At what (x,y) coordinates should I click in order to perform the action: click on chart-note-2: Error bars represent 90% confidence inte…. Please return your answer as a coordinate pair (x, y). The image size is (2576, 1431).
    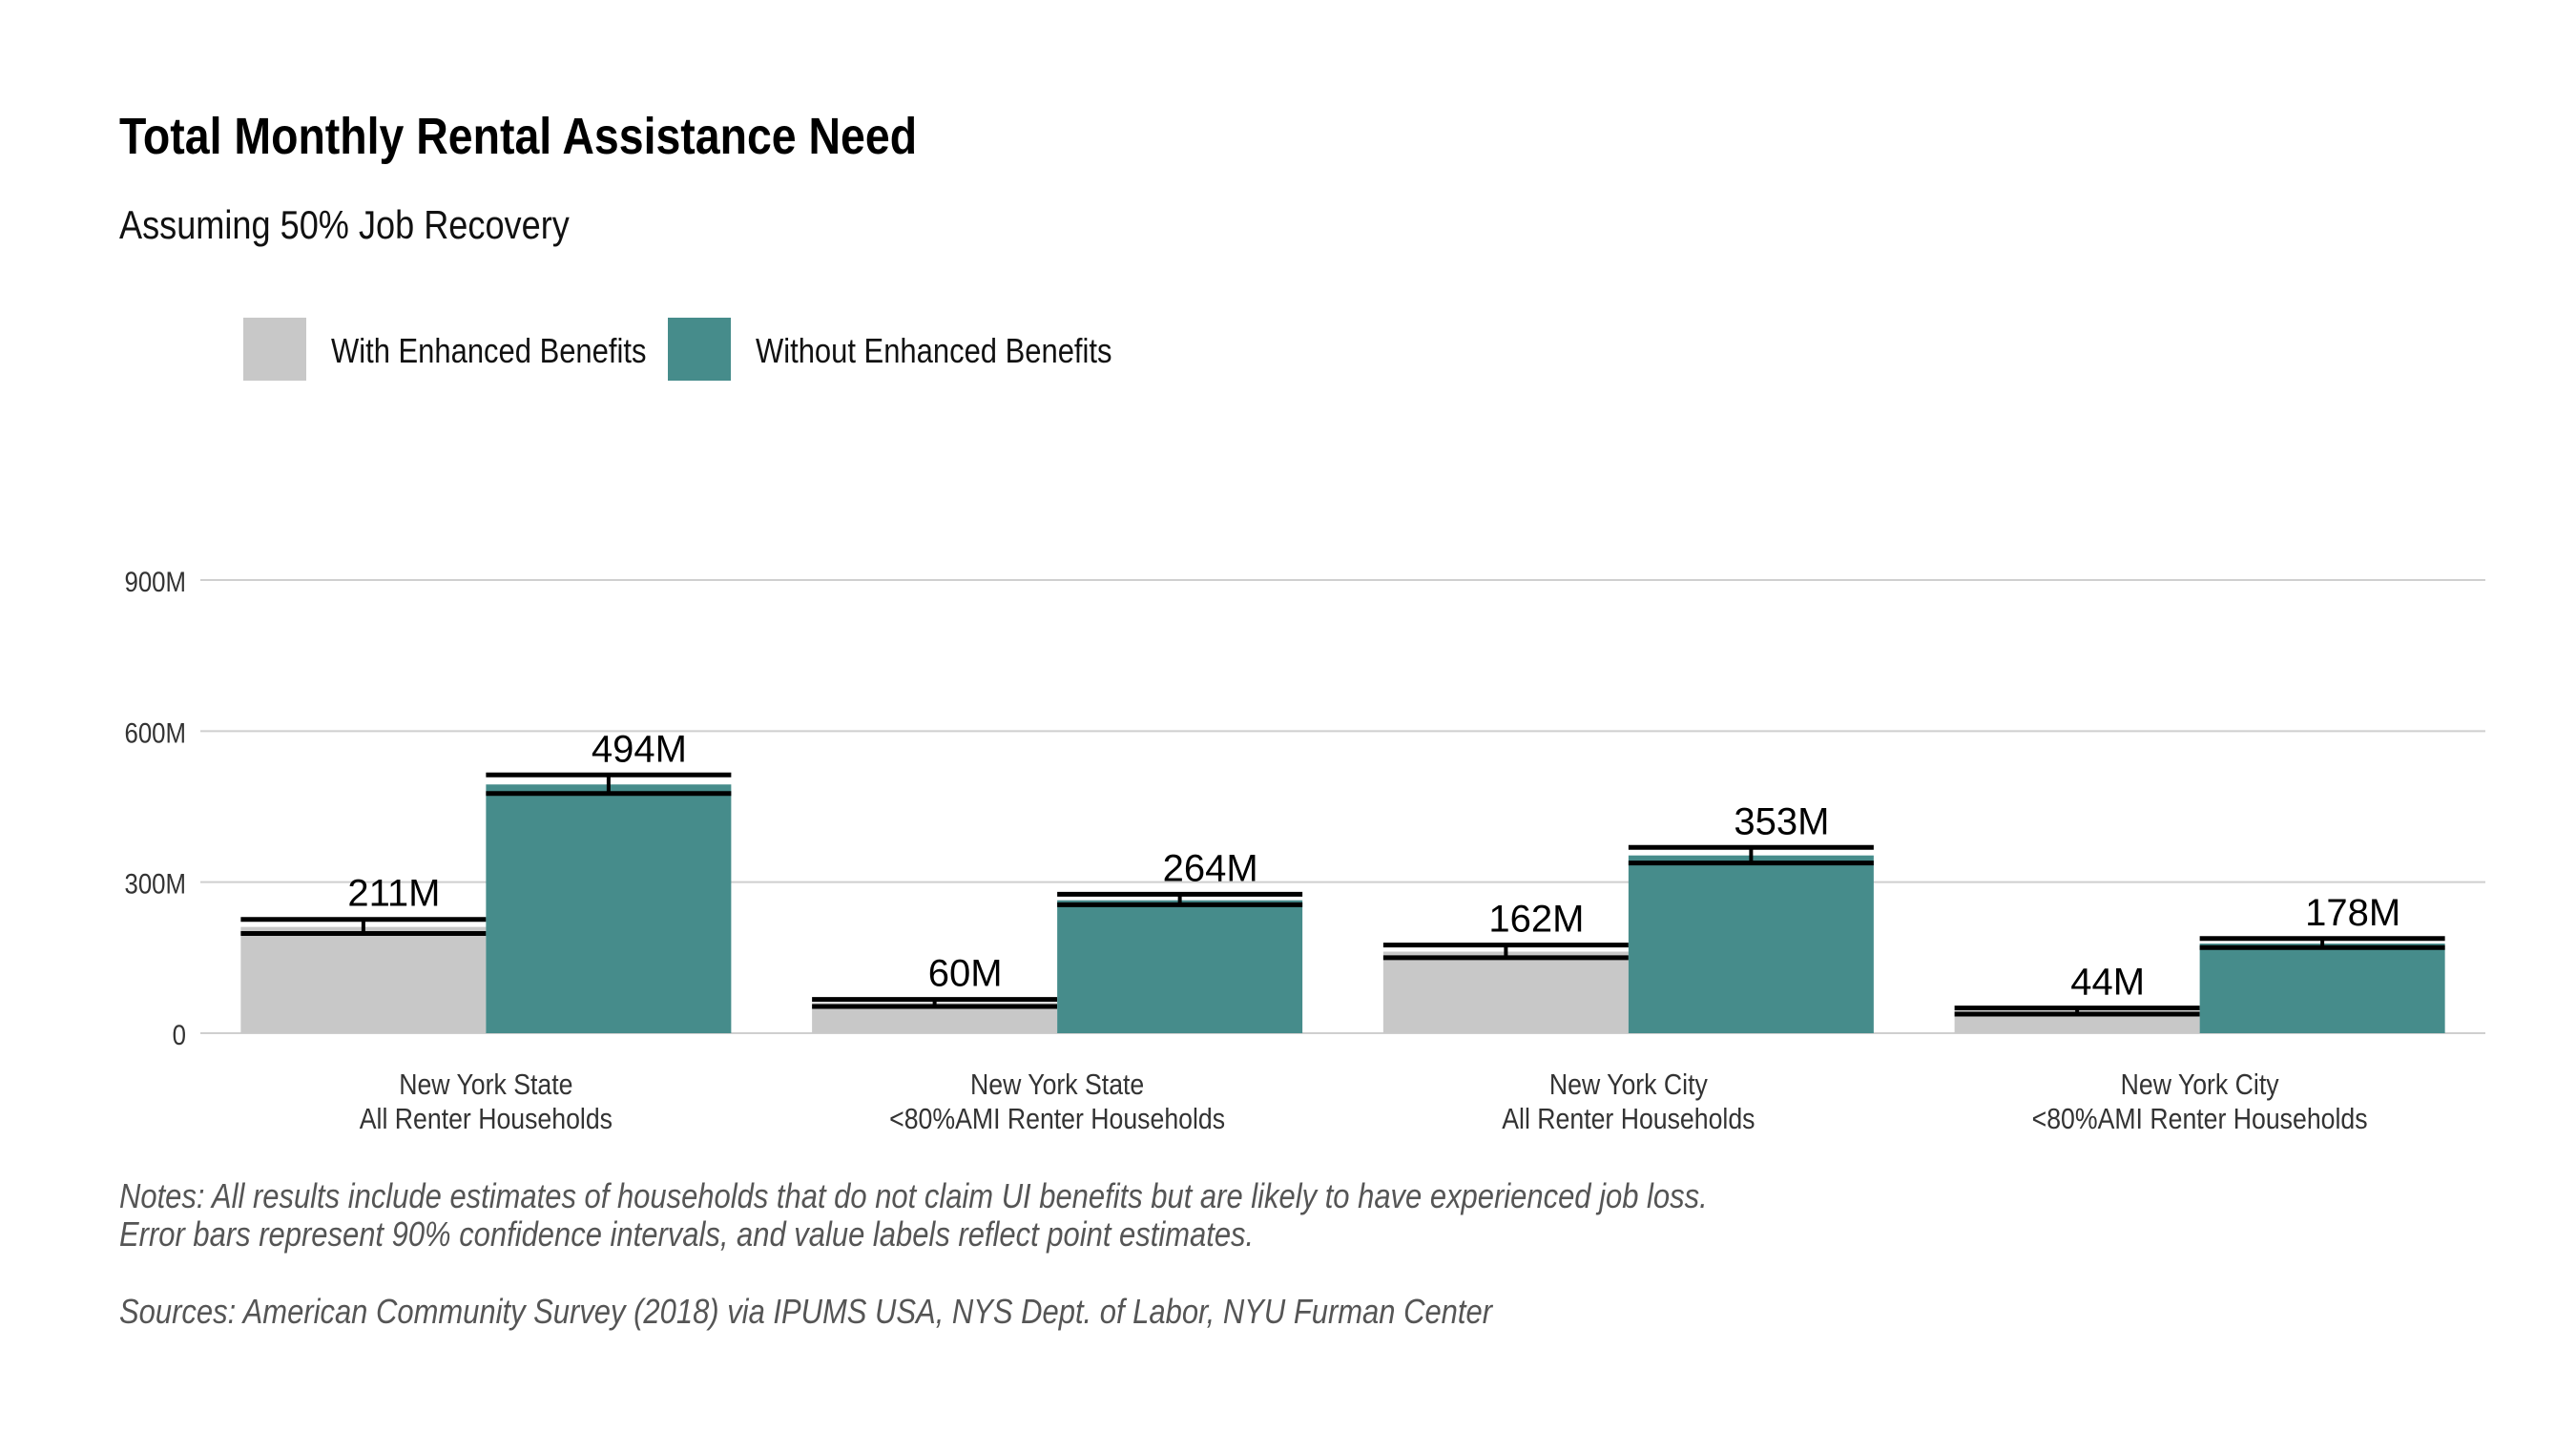
    Looking at the image, I should click on (687, 1234).